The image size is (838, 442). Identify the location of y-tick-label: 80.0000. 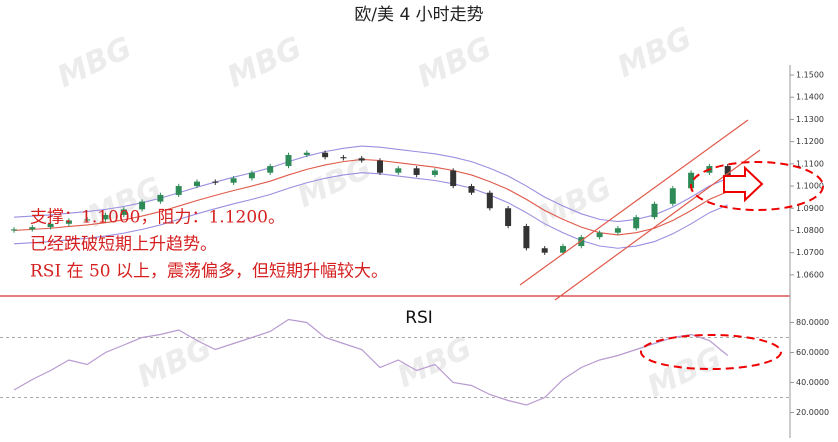
(812, 322).